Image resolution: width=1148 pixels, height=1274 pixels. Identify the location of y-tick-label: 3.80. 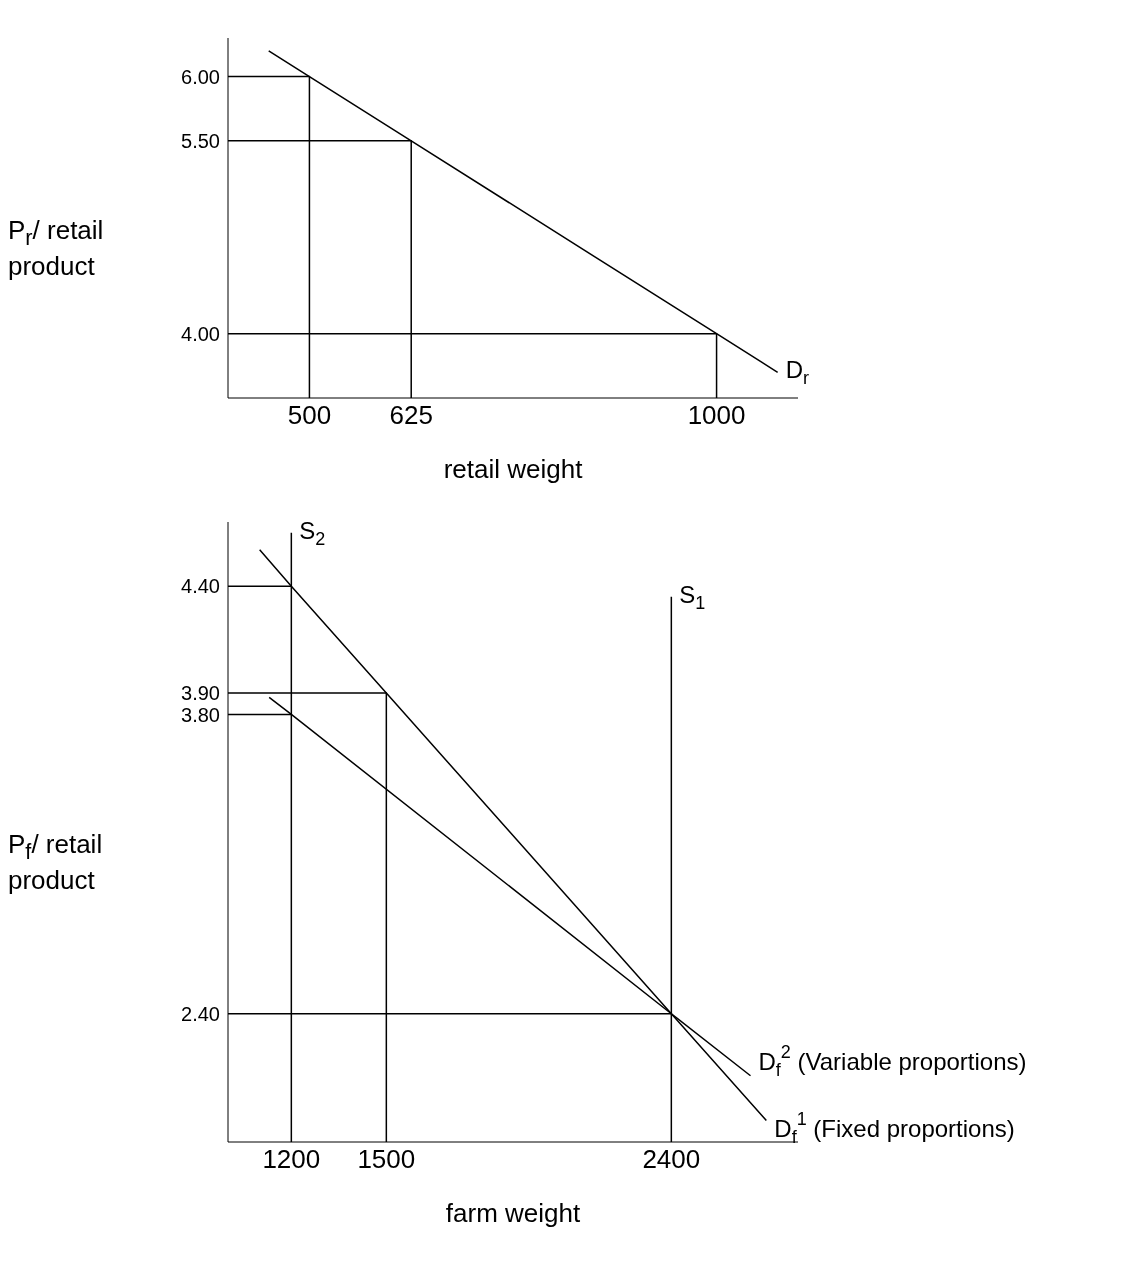
(200, 714).